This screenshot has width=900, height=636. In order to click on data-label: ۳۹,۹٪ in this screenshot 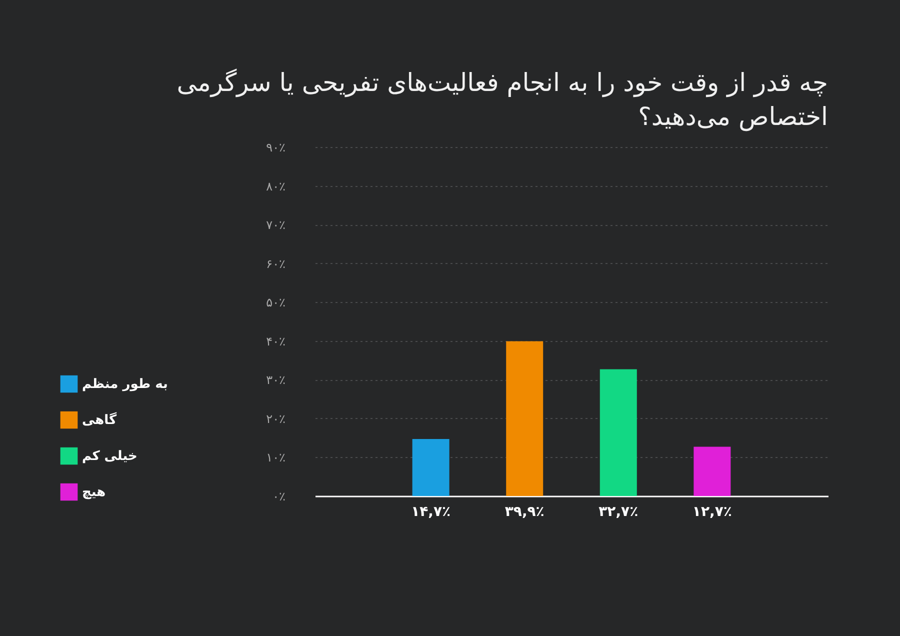, I will do `click(524, 512)`.